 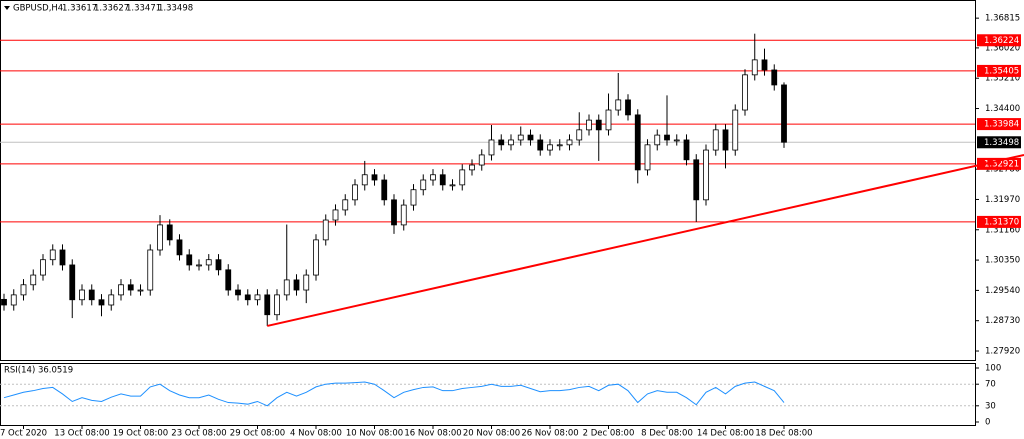 What do you see at coordinates (394, 394) in the screenshot?
I see `rsi-line` at bounding box center [394, 394].